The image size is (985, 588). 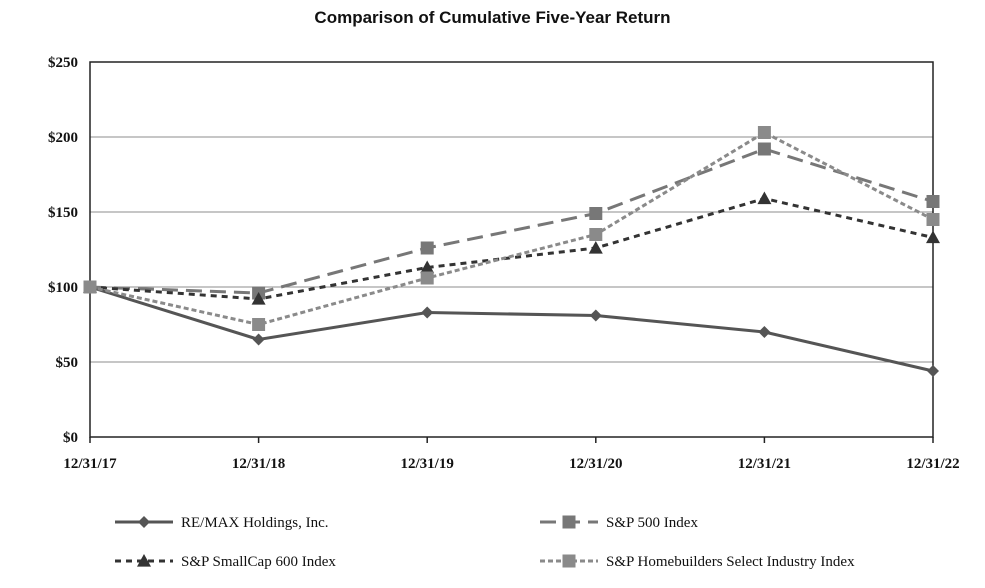 What do you see at coordinates (63, 288) in the screenshot?
I see `y-tick-label: $100` at bounding box center [63, 288].